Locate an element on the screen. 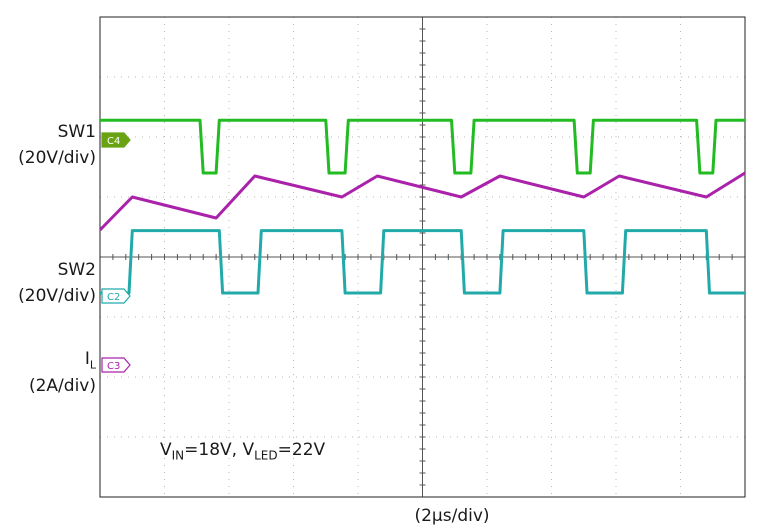 This screenshot has width=778, height=528. il-scale: (2A/div) is located at coordinates (62, 386).